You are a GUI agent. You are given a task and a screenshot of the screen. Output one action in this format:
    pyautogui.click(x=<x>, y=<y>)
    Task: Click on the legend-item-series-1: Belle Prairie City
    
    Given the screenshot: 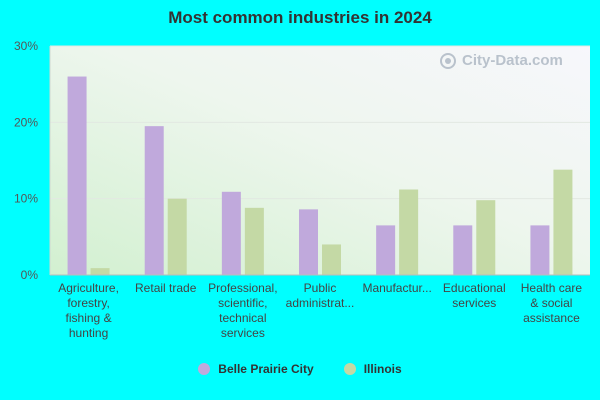 What is the action you would take?
    pyautogui.click(x=256, y=369)
    